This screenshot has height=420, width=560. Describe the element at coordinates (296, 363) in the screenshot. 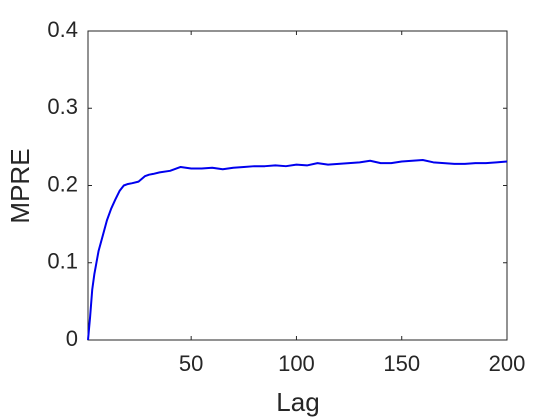

I see `x-tick-label: 100` at that location.